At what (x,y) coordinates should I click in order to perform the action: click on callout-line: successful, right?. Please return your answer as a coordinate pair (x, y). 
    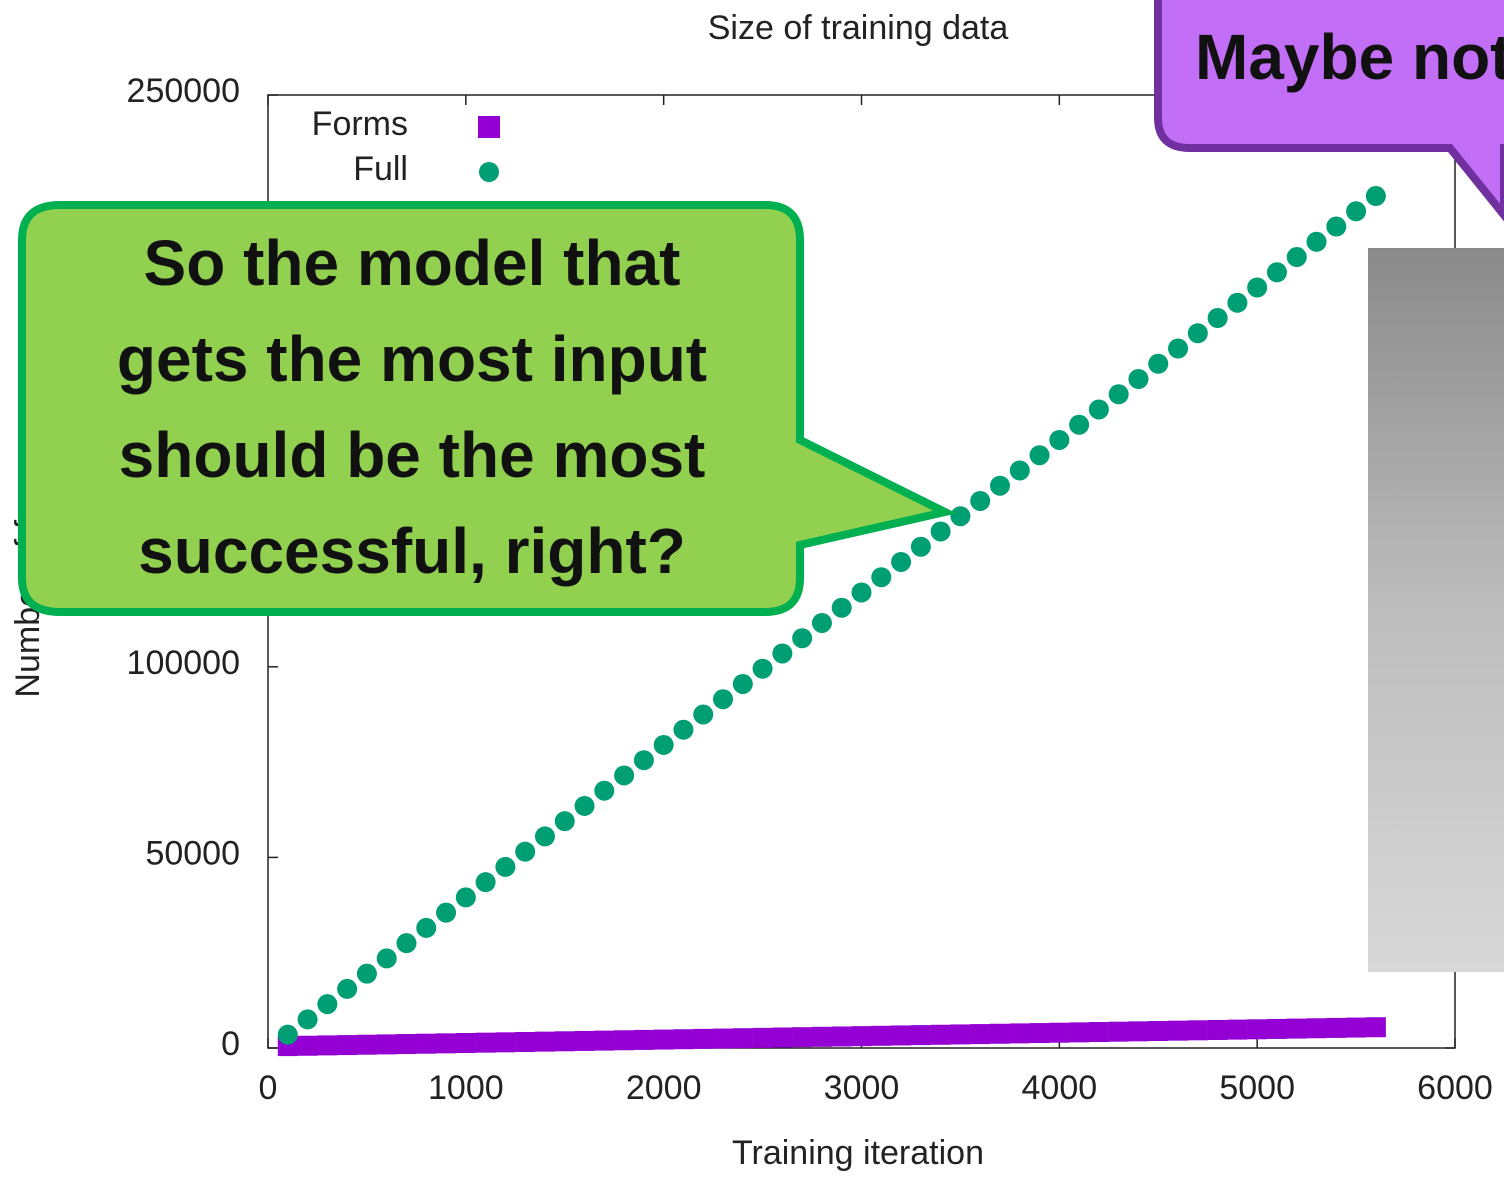
    Looking at the image, I should click on (412, 551).